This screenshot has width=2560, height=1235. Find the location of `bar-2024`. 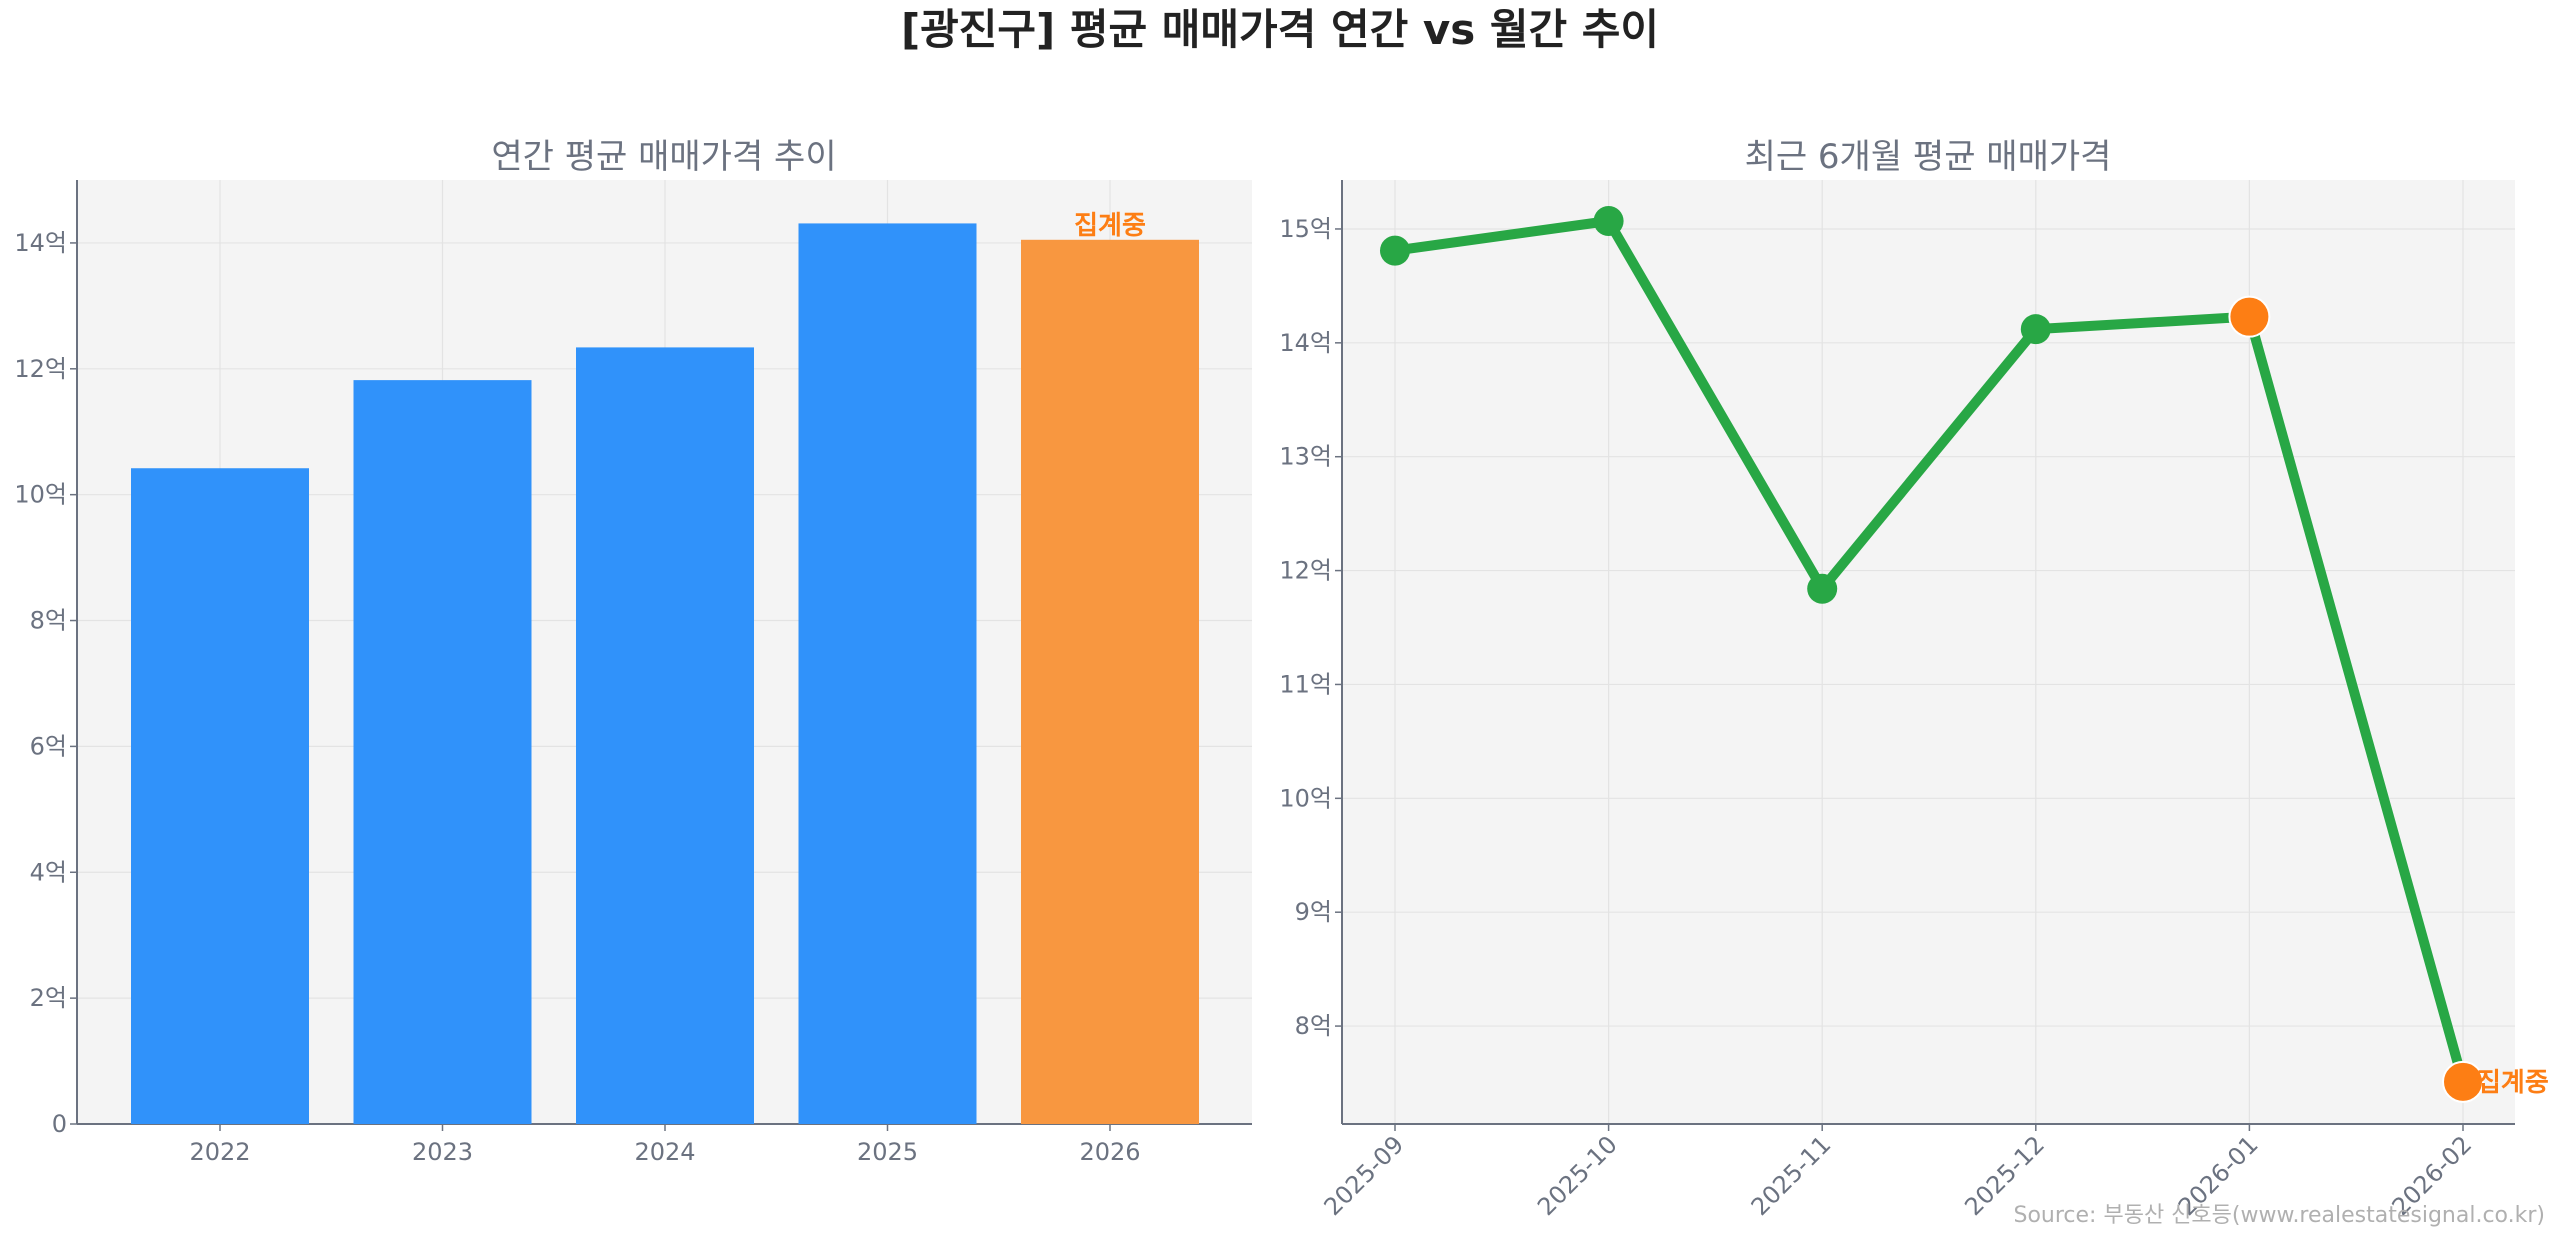

bar-2024 is located at coordinates (665, 735).